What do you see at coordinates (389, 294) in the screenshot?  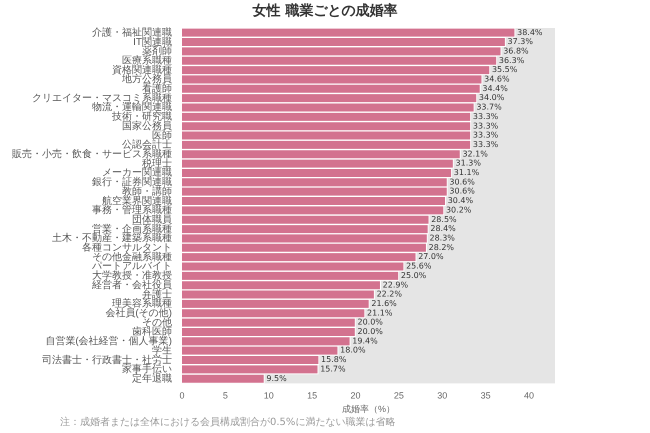 I see `data-label: 22.2%` at bounding box center [389, 294].